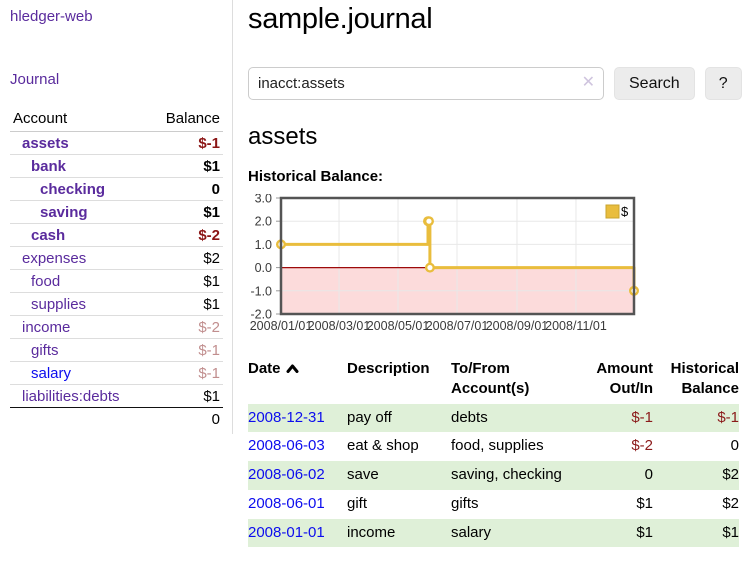 This screenshot has height=582, width=742. I want to click on transaction-accounts: saving, checking, so click(506, 474).